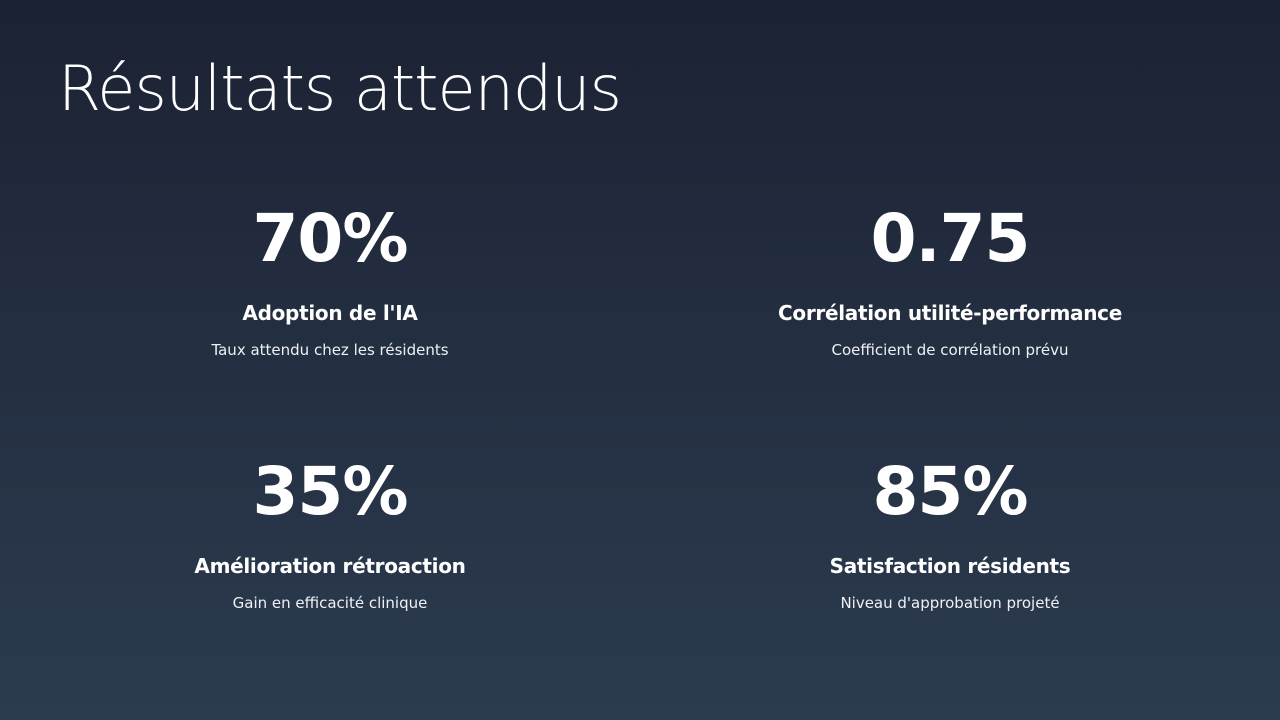 This screenshot has width=1280, height=720. I want to click on stat-value: 0.75, so click(950, 238).